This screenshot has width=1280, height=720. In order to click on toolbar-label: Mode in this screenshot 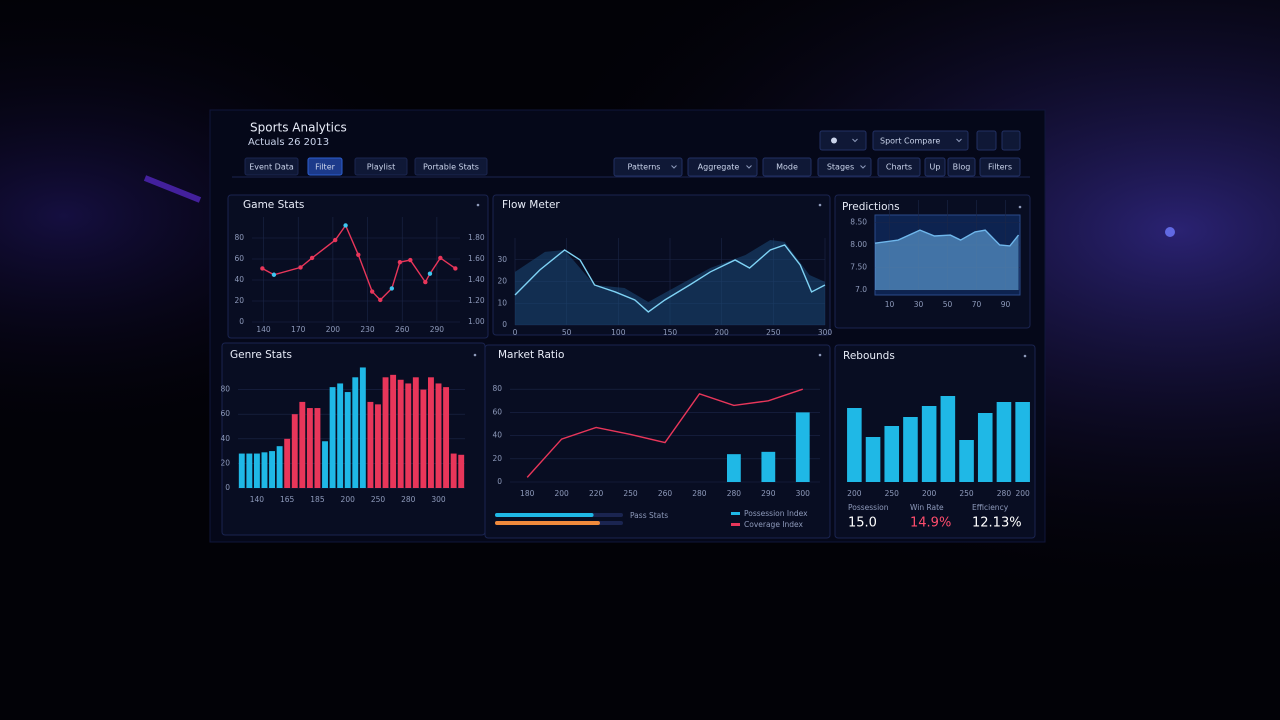, I will do `click(787, 167)`.